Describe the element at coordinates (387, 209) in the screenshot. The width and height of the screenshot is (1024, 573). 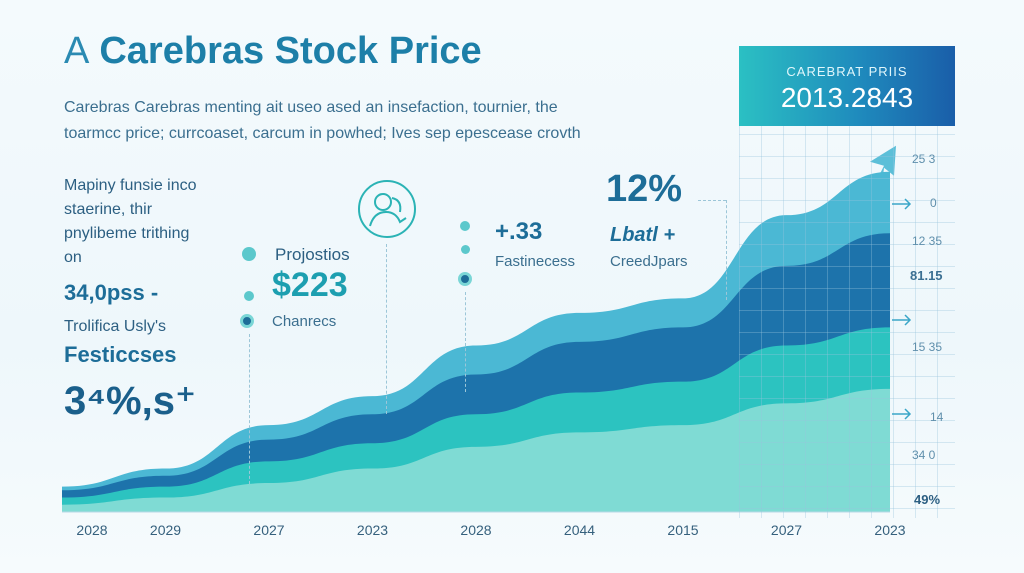
I see `person-icon` at that location.